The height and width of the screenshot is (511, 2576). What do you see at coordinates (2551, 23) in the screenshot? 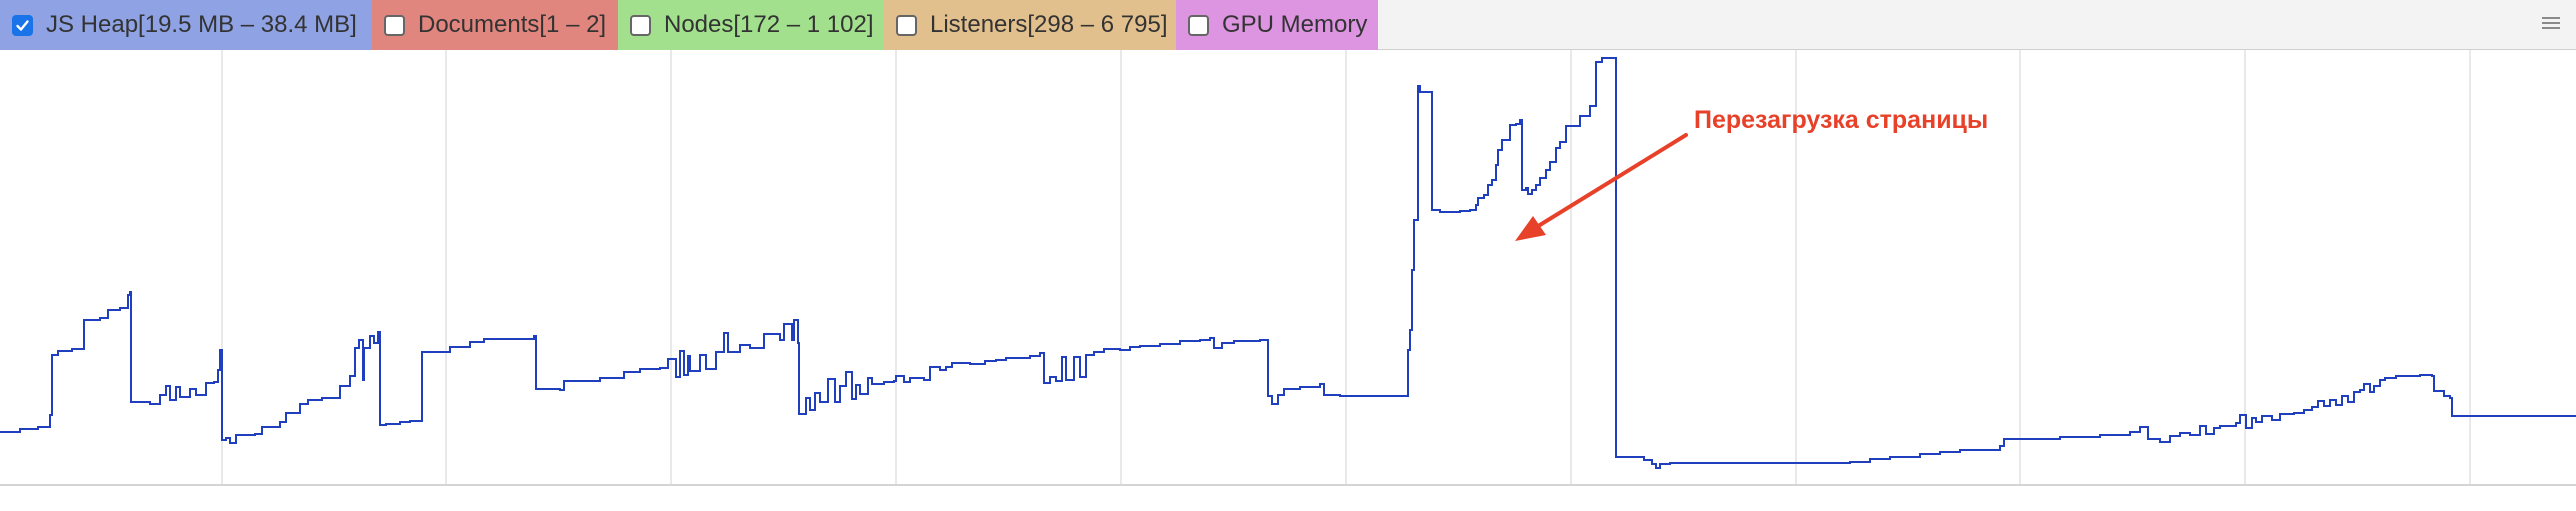
I see `hamburger-icon` at bounding box center [2551, 23].